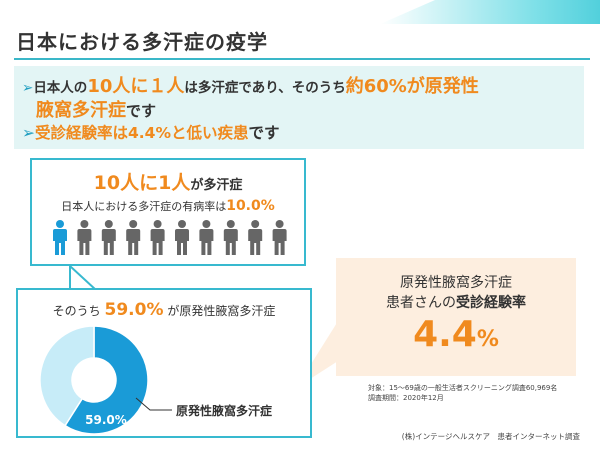 Image resolution: width=600 pixels, height=450 pixels. I want to click on source-credit: (株)インテージヘルスケア 患者インターネット調査, so click(490, 436).